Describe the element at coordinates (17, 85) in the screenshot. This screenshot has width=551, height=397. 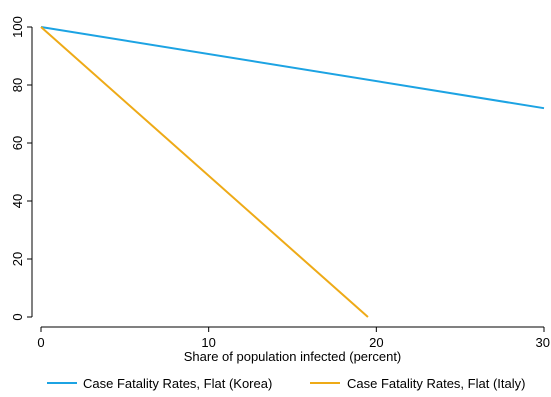
I see `y-tick-label: 80` at that location.